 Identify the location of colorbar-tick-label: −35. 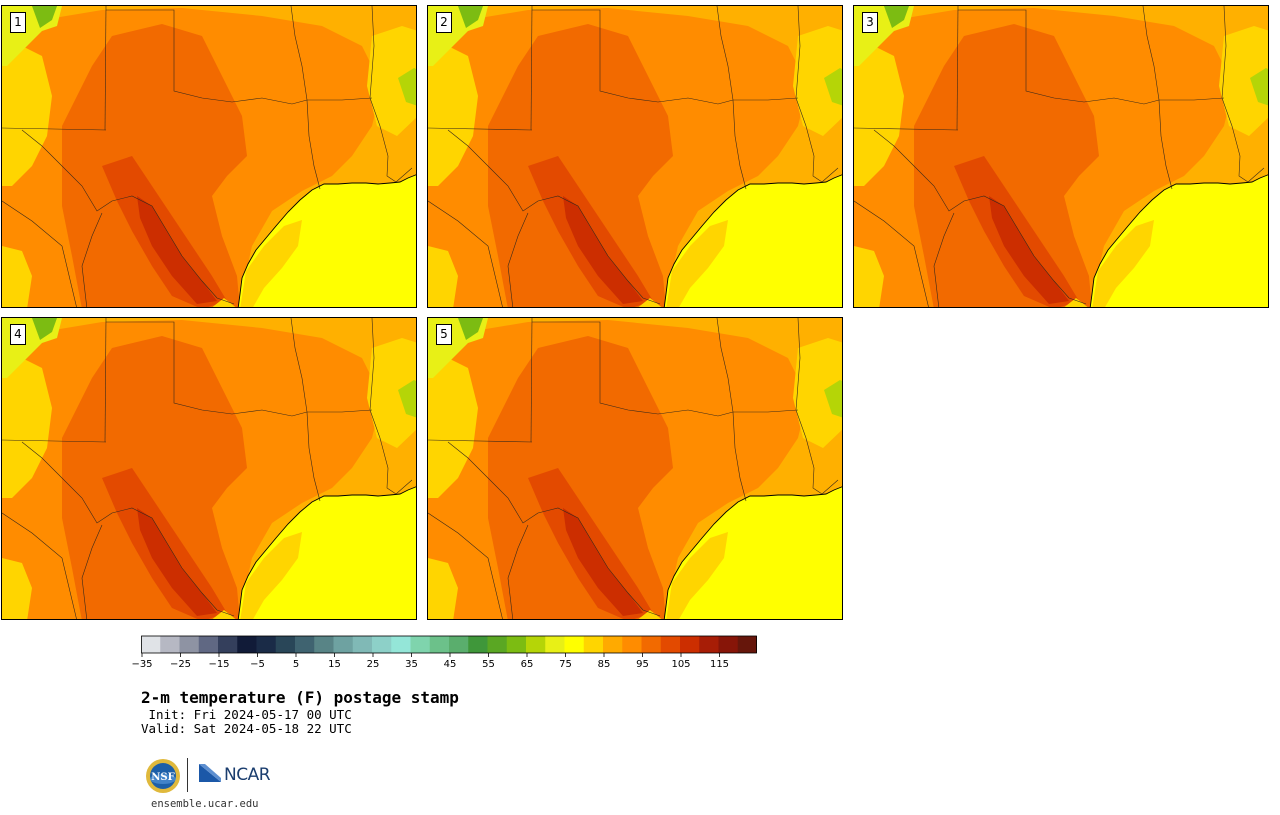
(142, 664).